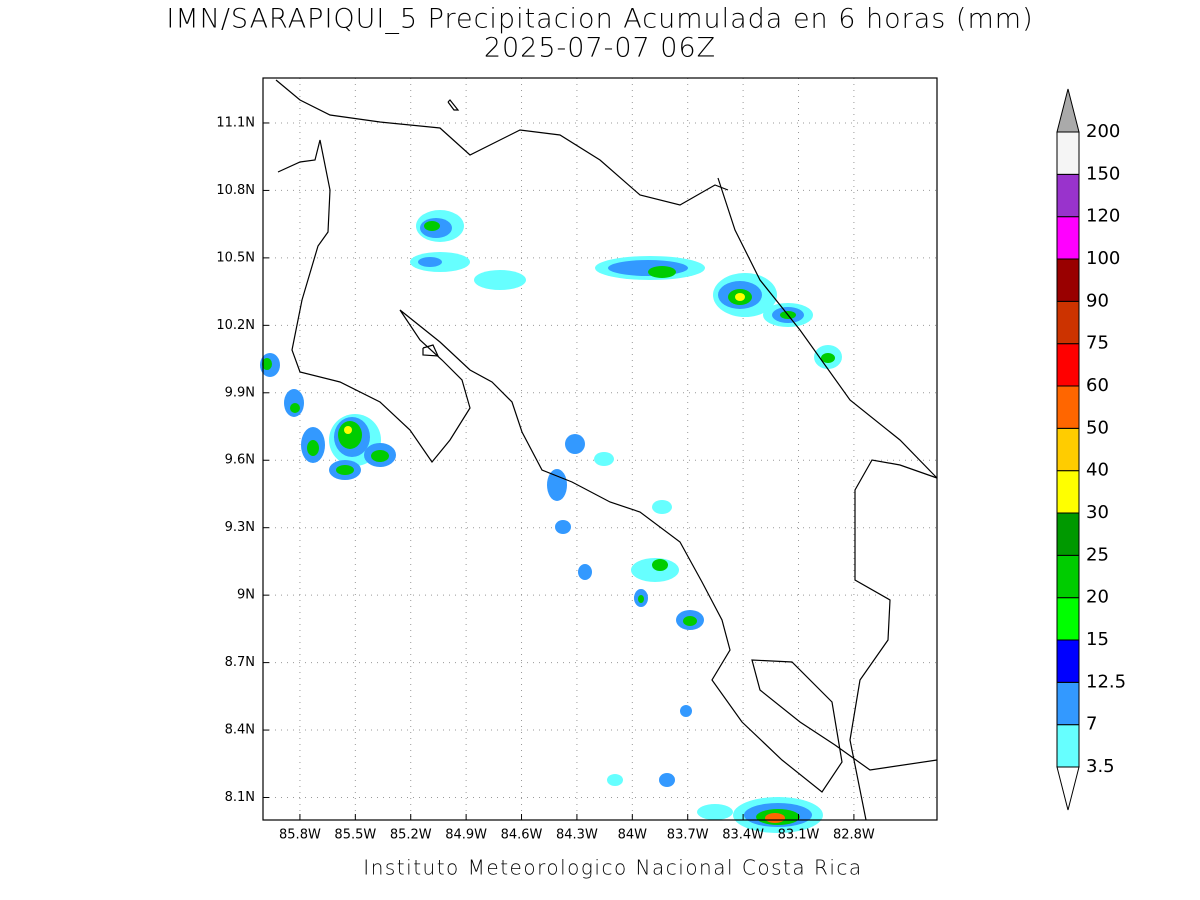 This screenshot has height=900, width=1200. Describe the element at coordinates (633, 835) in the screenshot. I see `x-tick-label: 84W` at that location.